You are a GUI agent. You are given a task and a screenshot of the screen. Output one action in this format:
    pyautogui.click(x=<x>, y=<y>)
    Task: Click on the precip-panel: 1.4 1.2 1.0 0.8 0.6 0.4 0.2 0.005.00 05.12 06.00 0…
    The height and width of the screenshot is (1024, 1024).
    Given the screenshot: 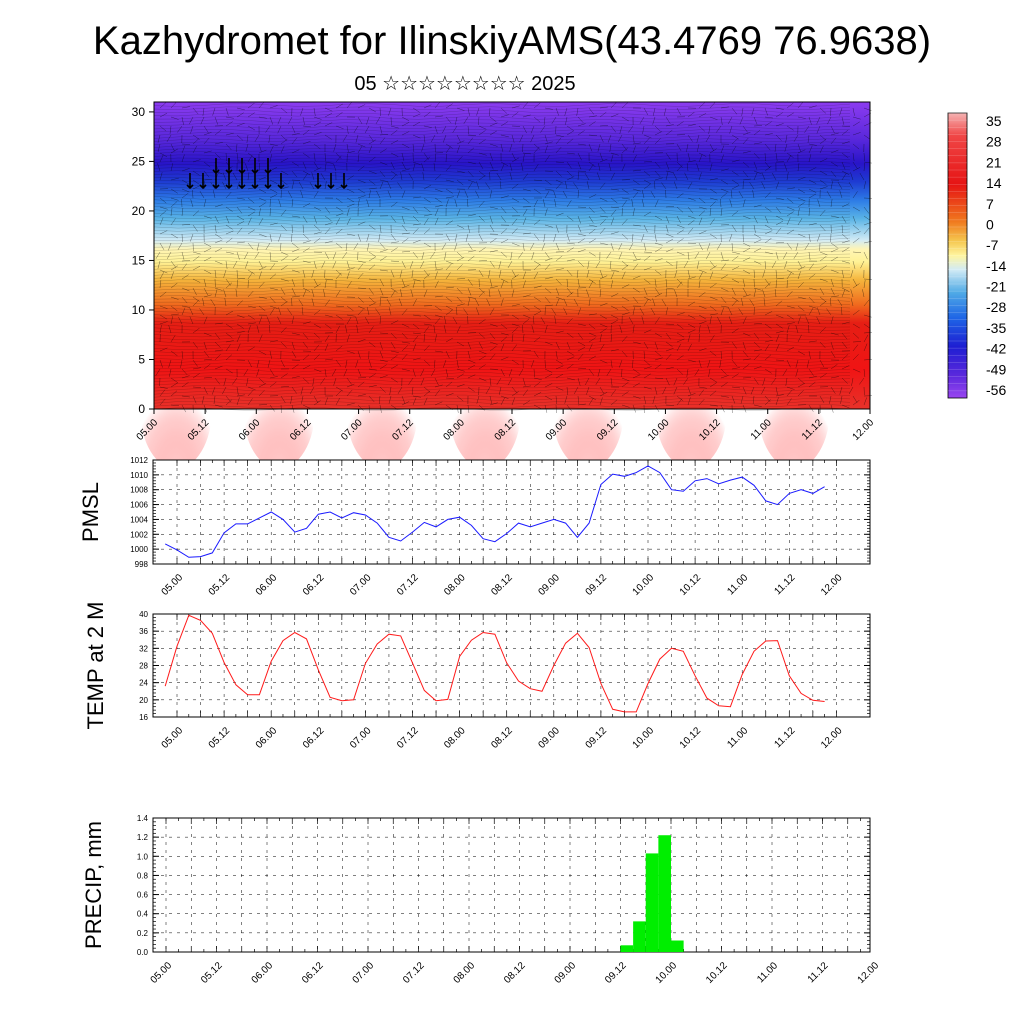 What is the action you would take?
    pyautogui.click(x=481, y=900)
    